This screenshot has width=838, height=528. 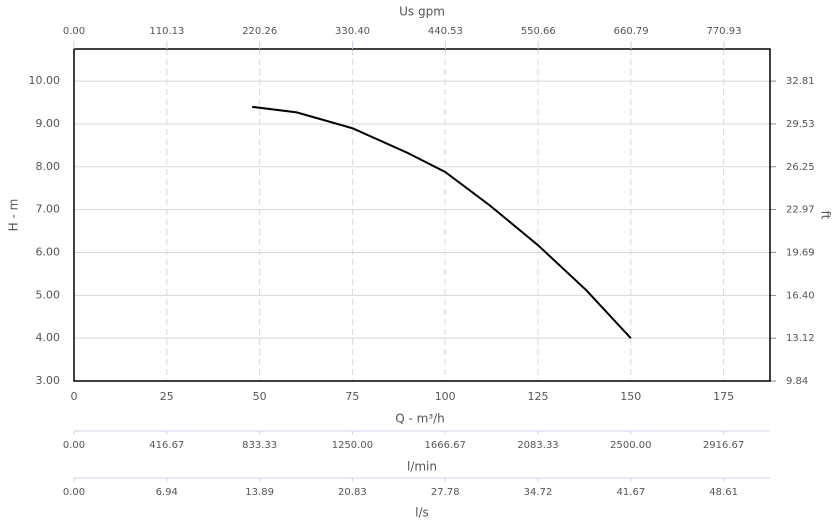 What do you see at coordinates (630, 396) in the screenshot?
I see `x-tick-label: 150` at bounding box center [630, 396].